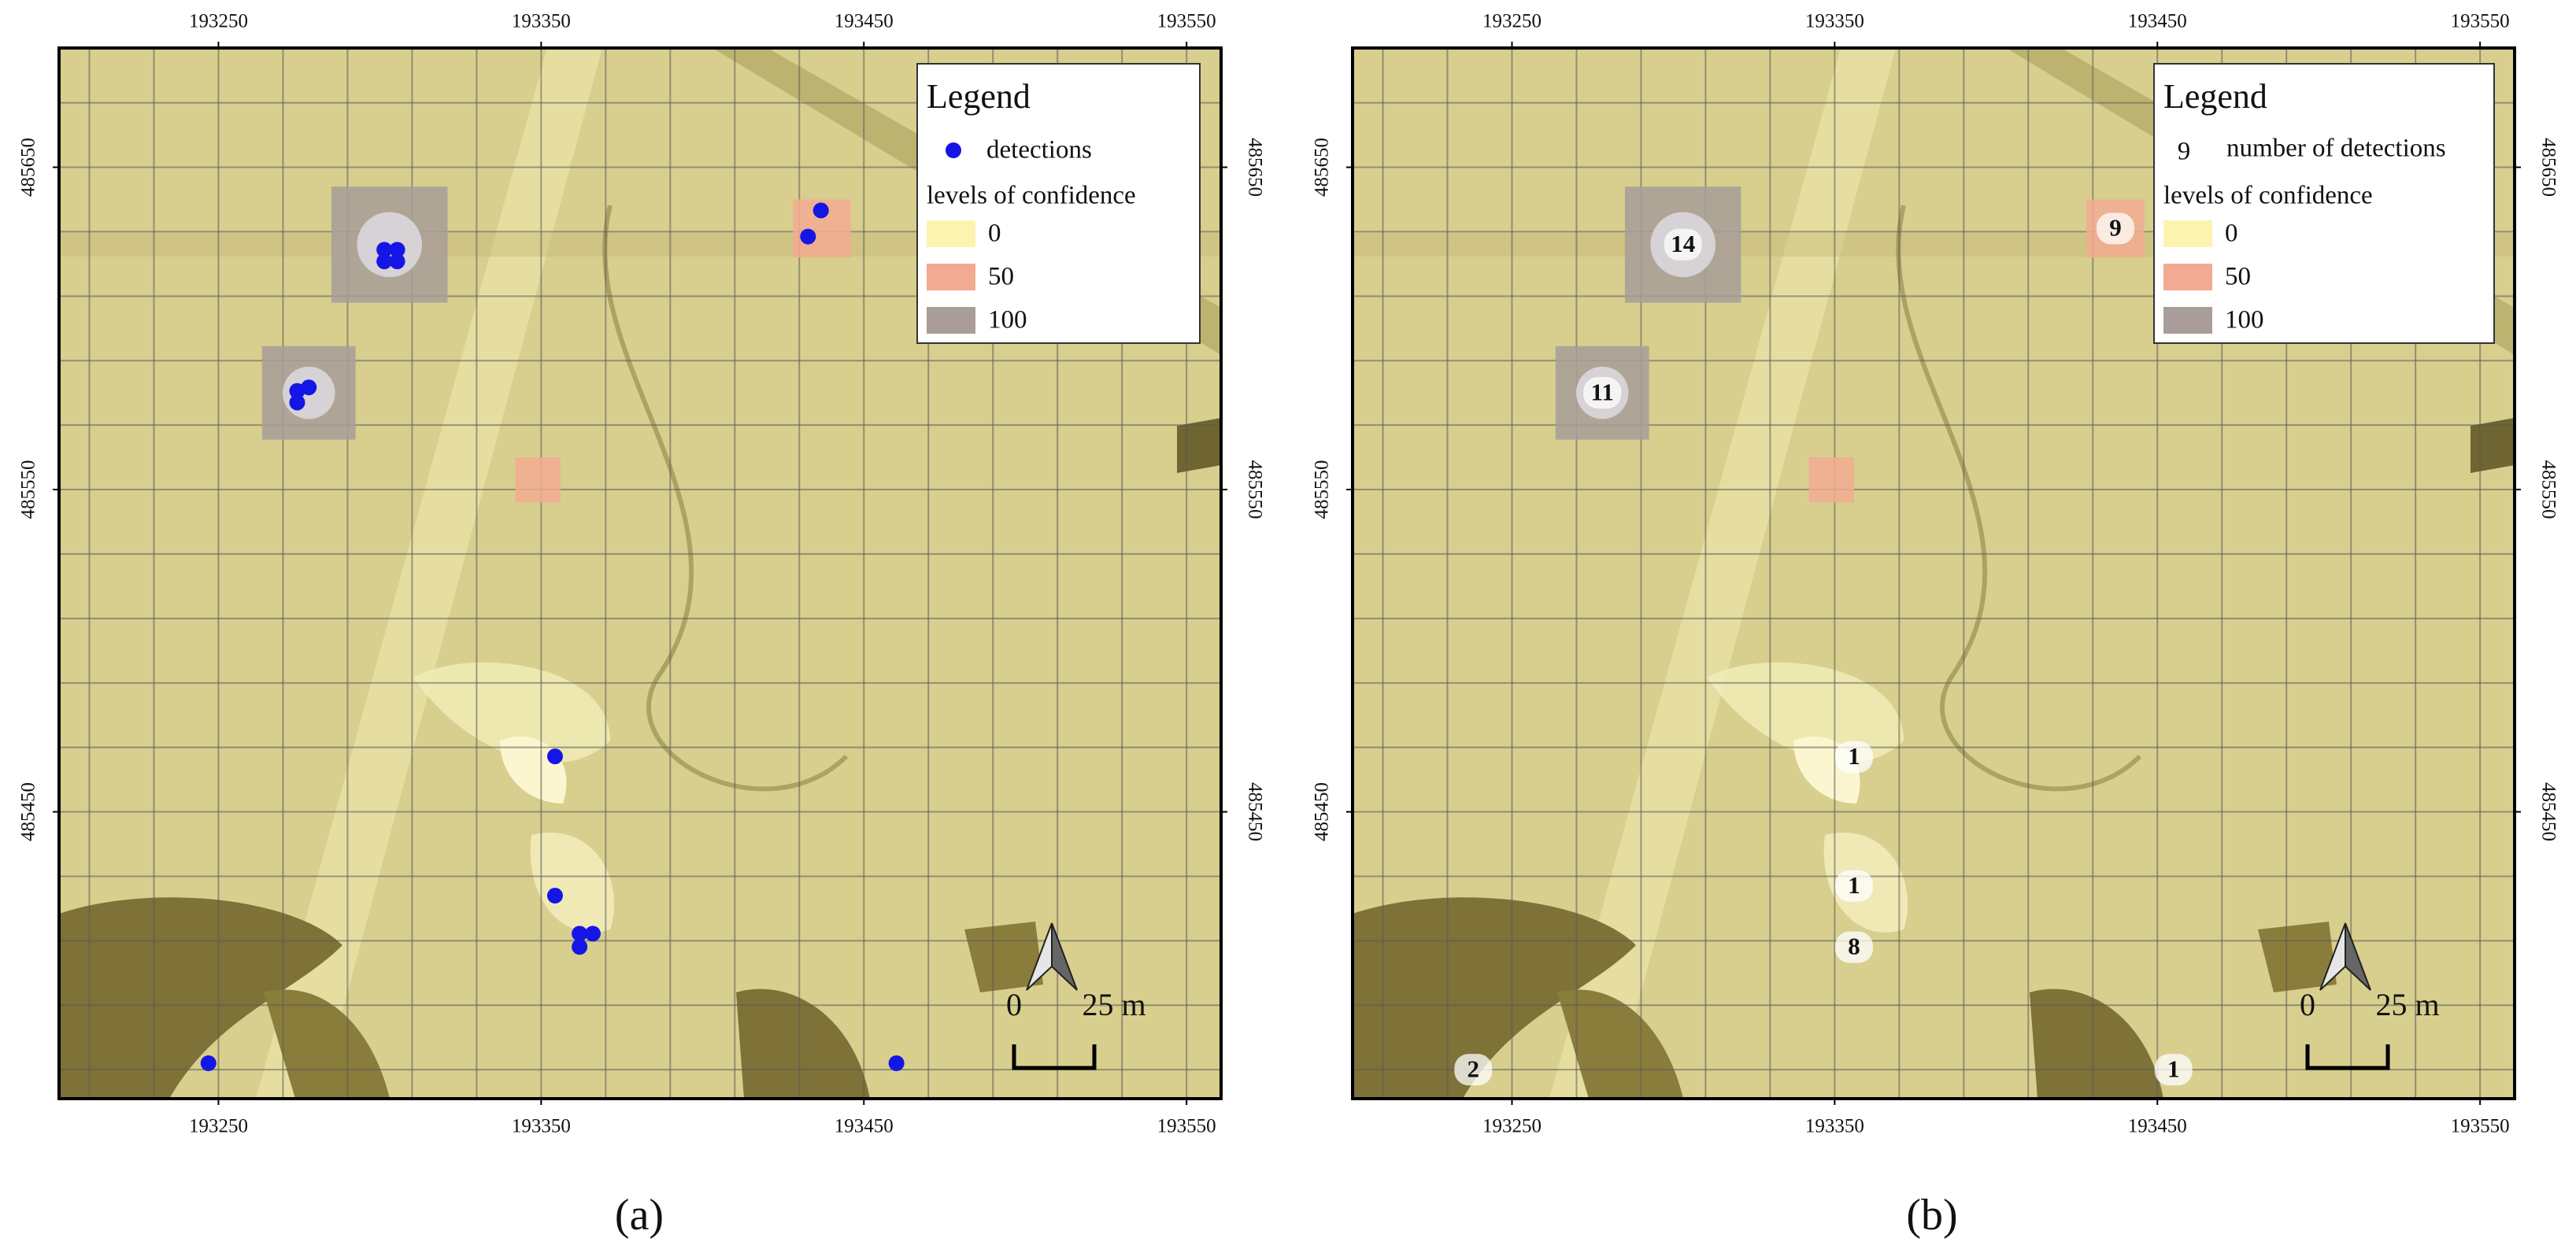 The height and width of the screenshot is (1260, 2576). I want to click on count-label: 14, so click(1683, 243).